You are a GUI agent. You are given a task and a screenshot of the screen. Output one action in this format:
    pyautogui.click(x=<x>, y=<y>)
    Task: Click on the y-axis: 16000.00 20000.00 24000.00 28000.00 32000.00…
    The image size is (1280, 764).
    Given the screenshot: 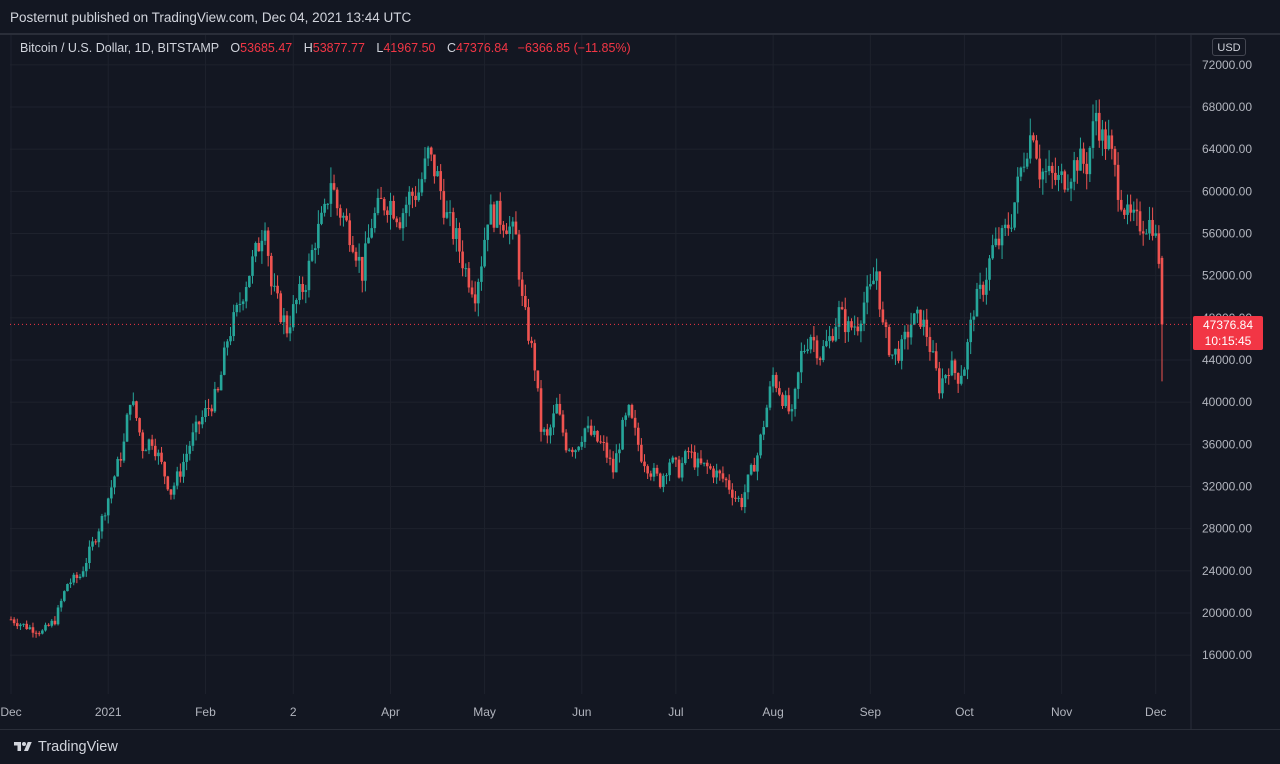 What is the action you would take?
    pyautogui.click(x=1221, y=382)
    